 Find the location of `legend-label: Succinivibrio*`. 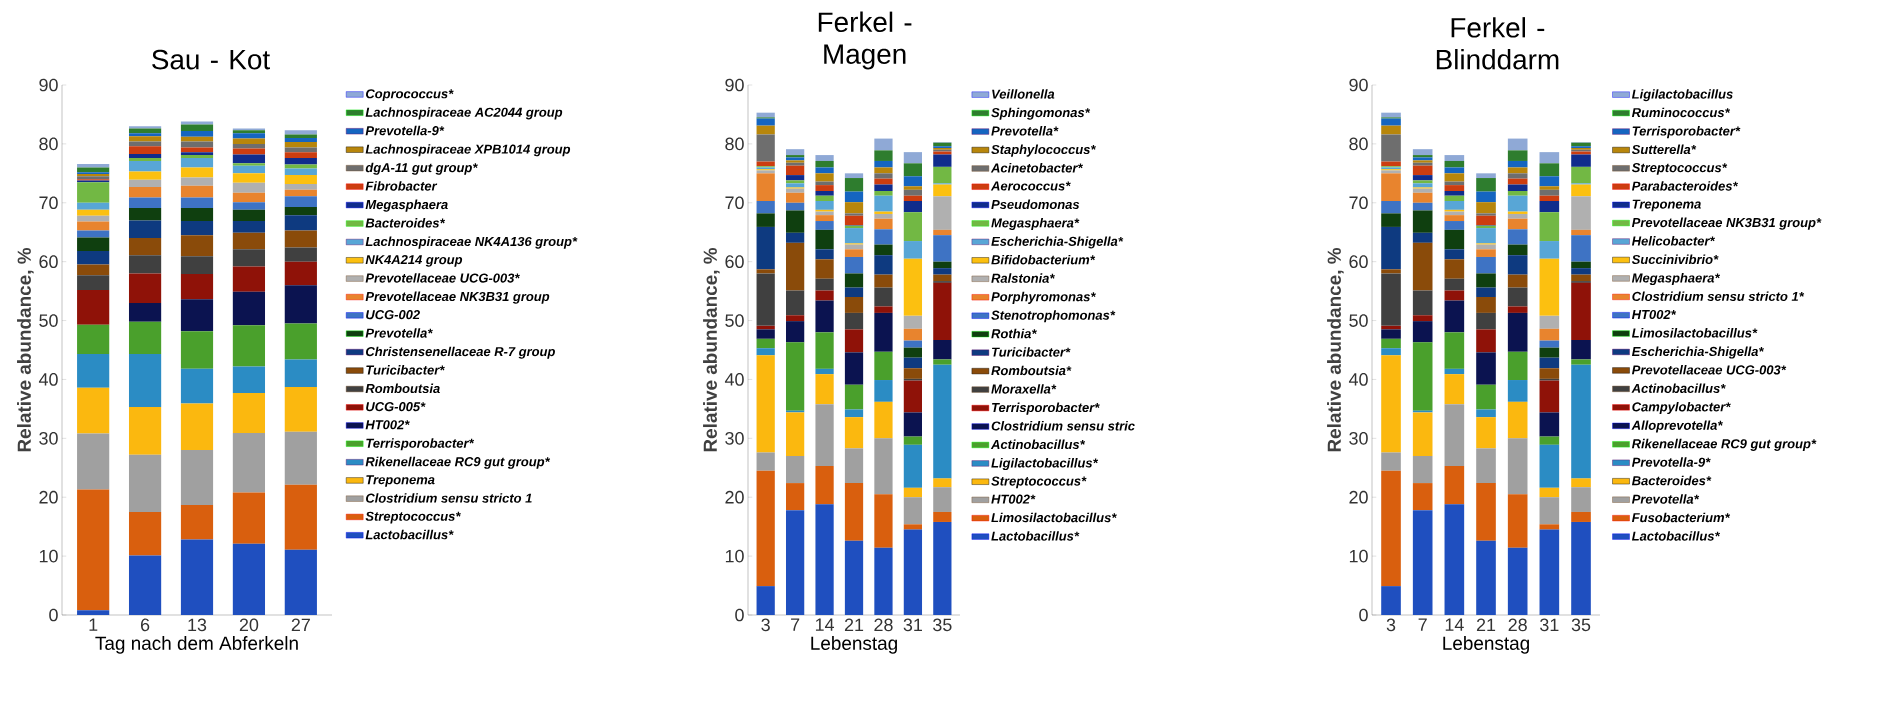

legend-label: Succinivibrio* is located at coordinates (1675, 259).